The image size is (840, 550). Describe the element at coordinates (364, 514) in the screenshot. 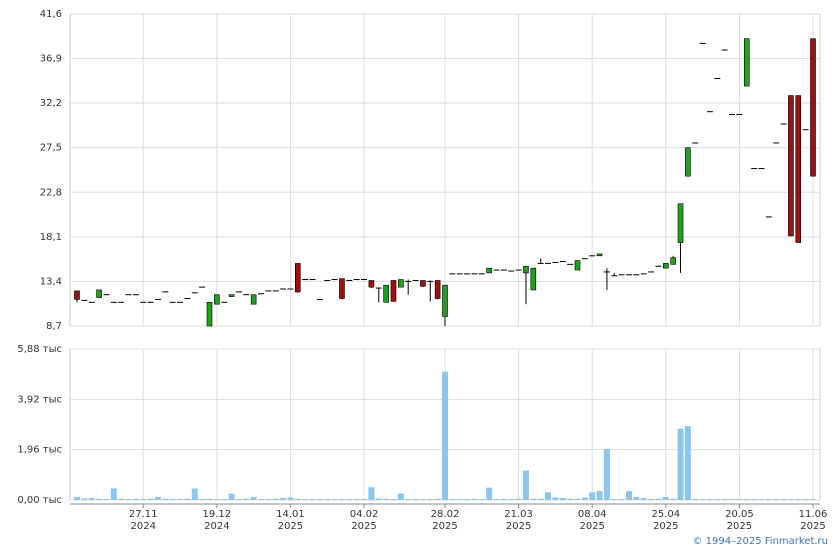

I see `x-tick-label: 04.02` at that location.